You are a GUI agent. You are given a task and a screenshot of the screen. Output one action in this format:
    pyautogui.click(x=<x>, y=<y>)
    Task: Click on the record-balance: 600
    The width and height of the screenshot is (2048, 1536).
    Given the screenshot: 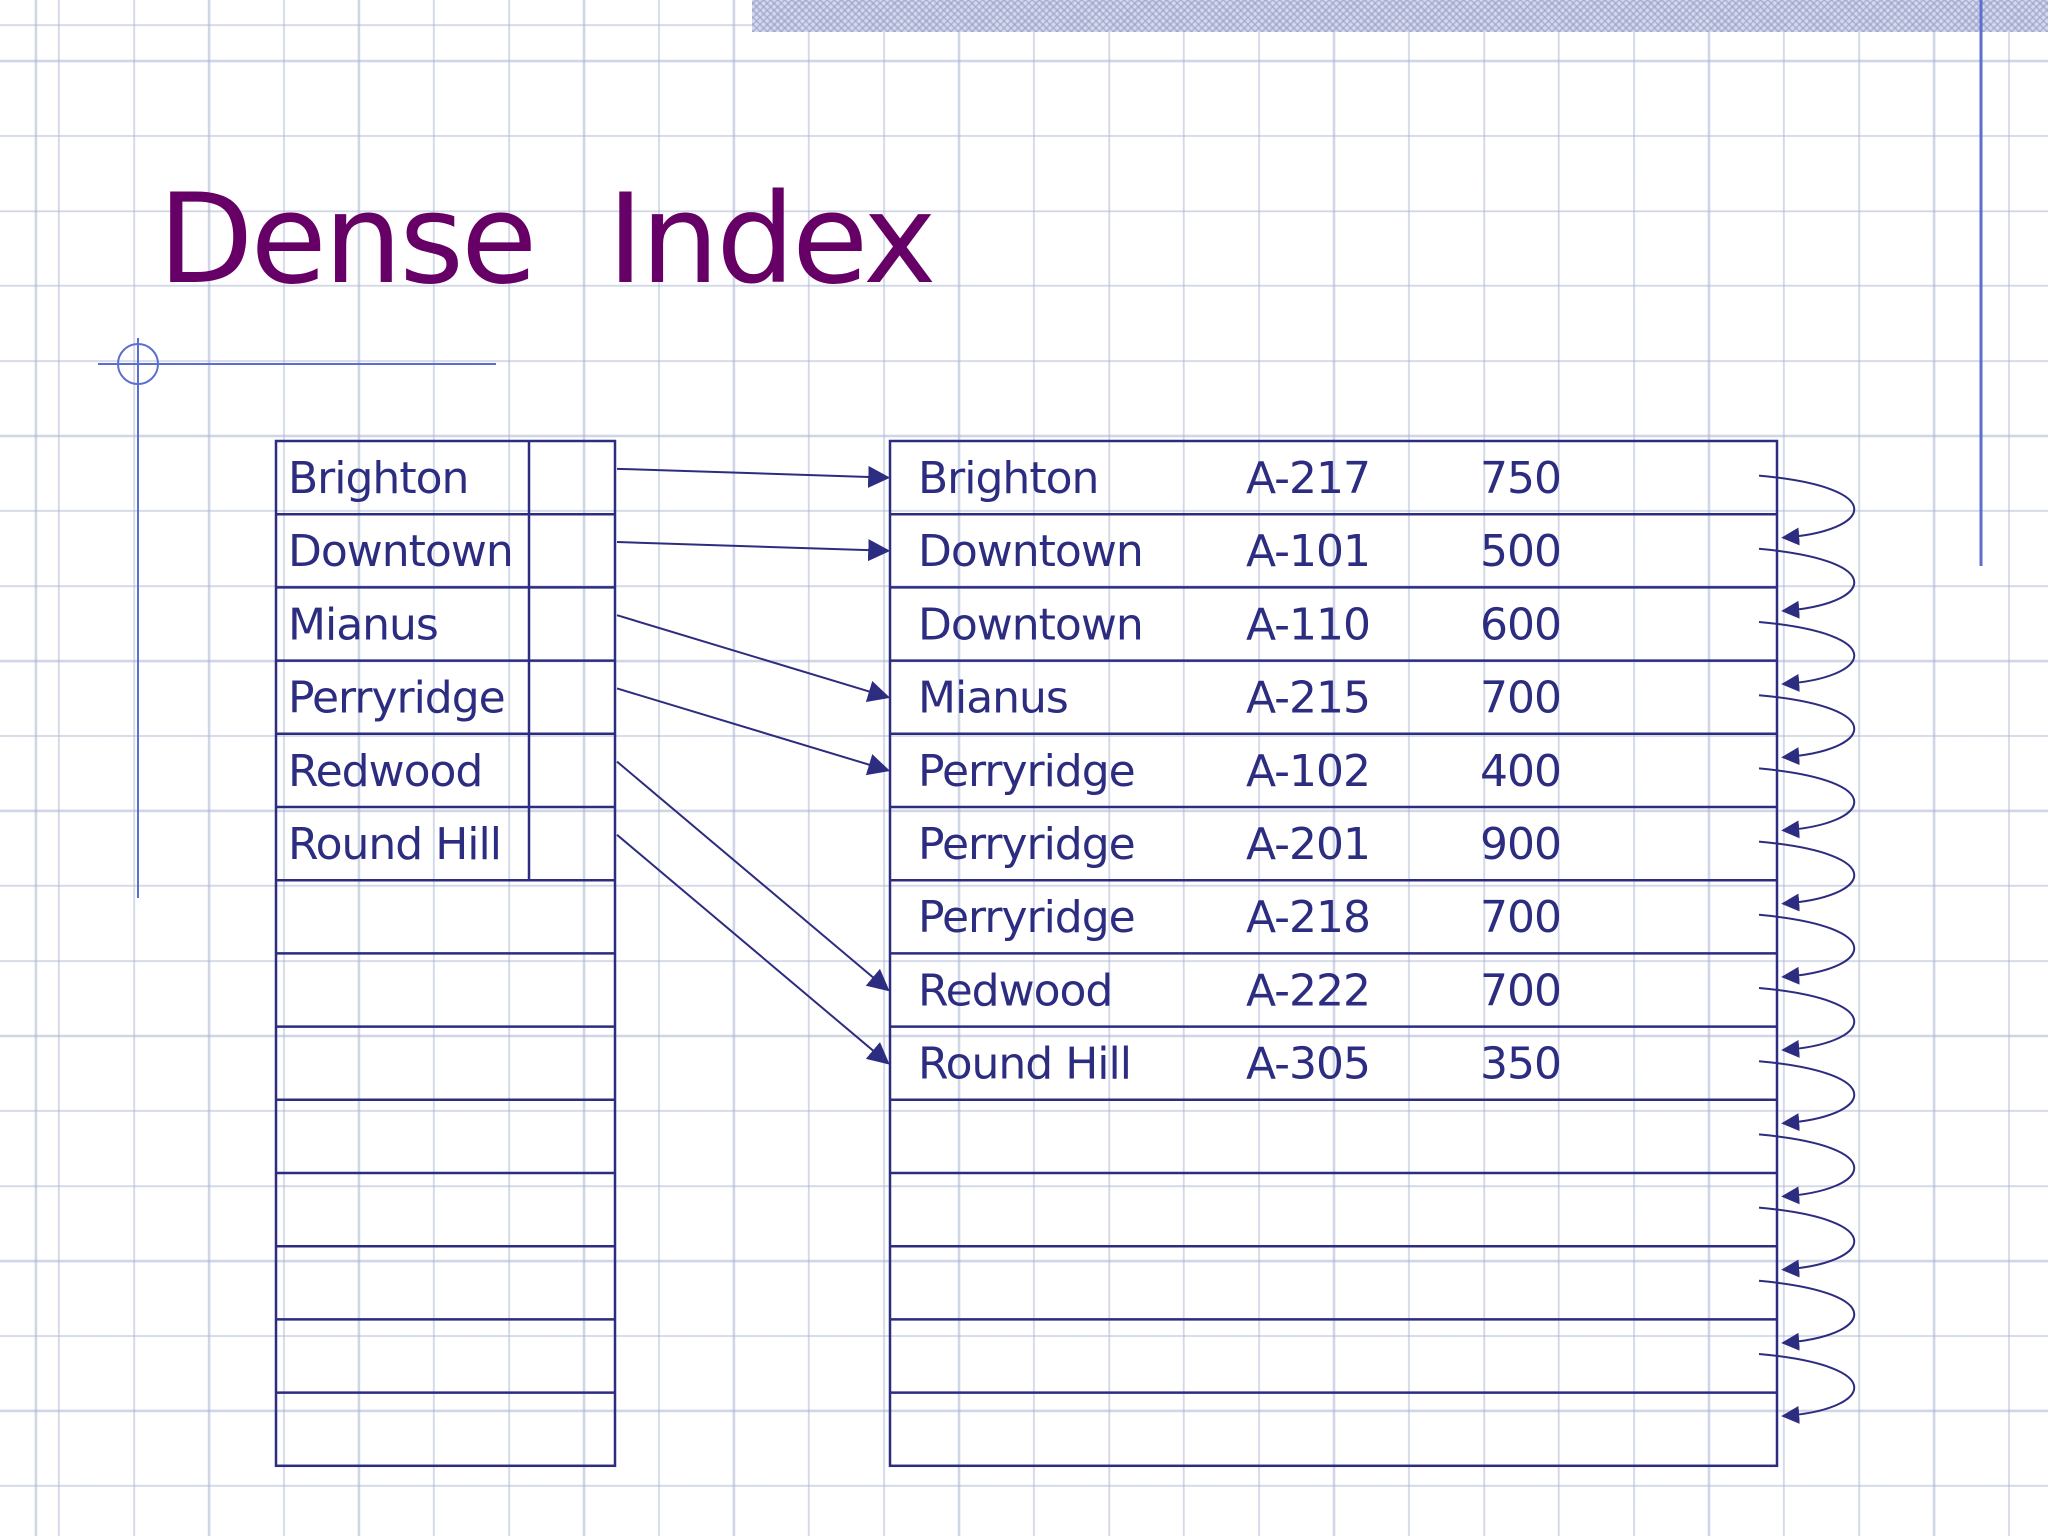 What is the action you would take?
    pyautogui.click(x=1520, y=624)
    